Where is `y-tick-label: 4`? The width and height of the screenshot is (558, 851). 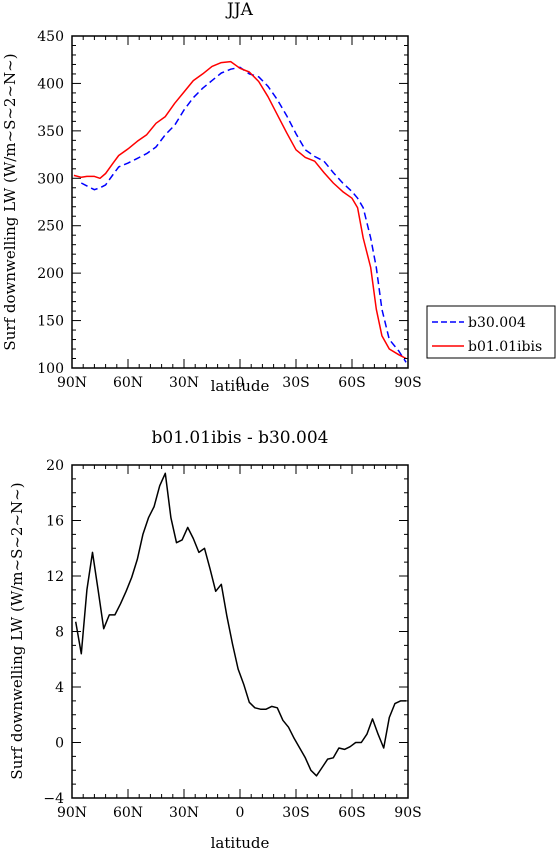
y-tick-label: 4 is located at coordinates (59, 688).